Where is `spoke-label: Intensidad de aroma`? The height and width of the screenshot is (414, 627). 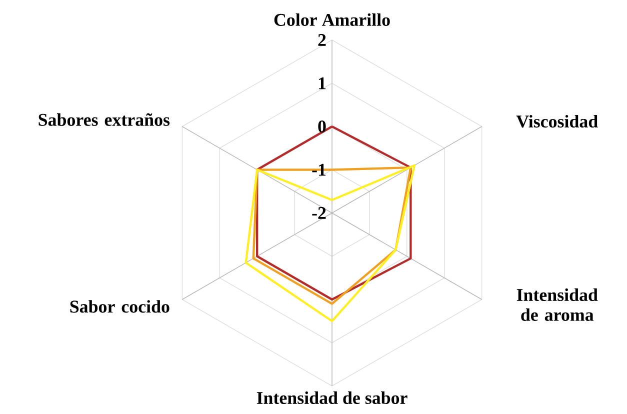 spoke-label: Intensidad de aroma is located at coordinates (557, 304).